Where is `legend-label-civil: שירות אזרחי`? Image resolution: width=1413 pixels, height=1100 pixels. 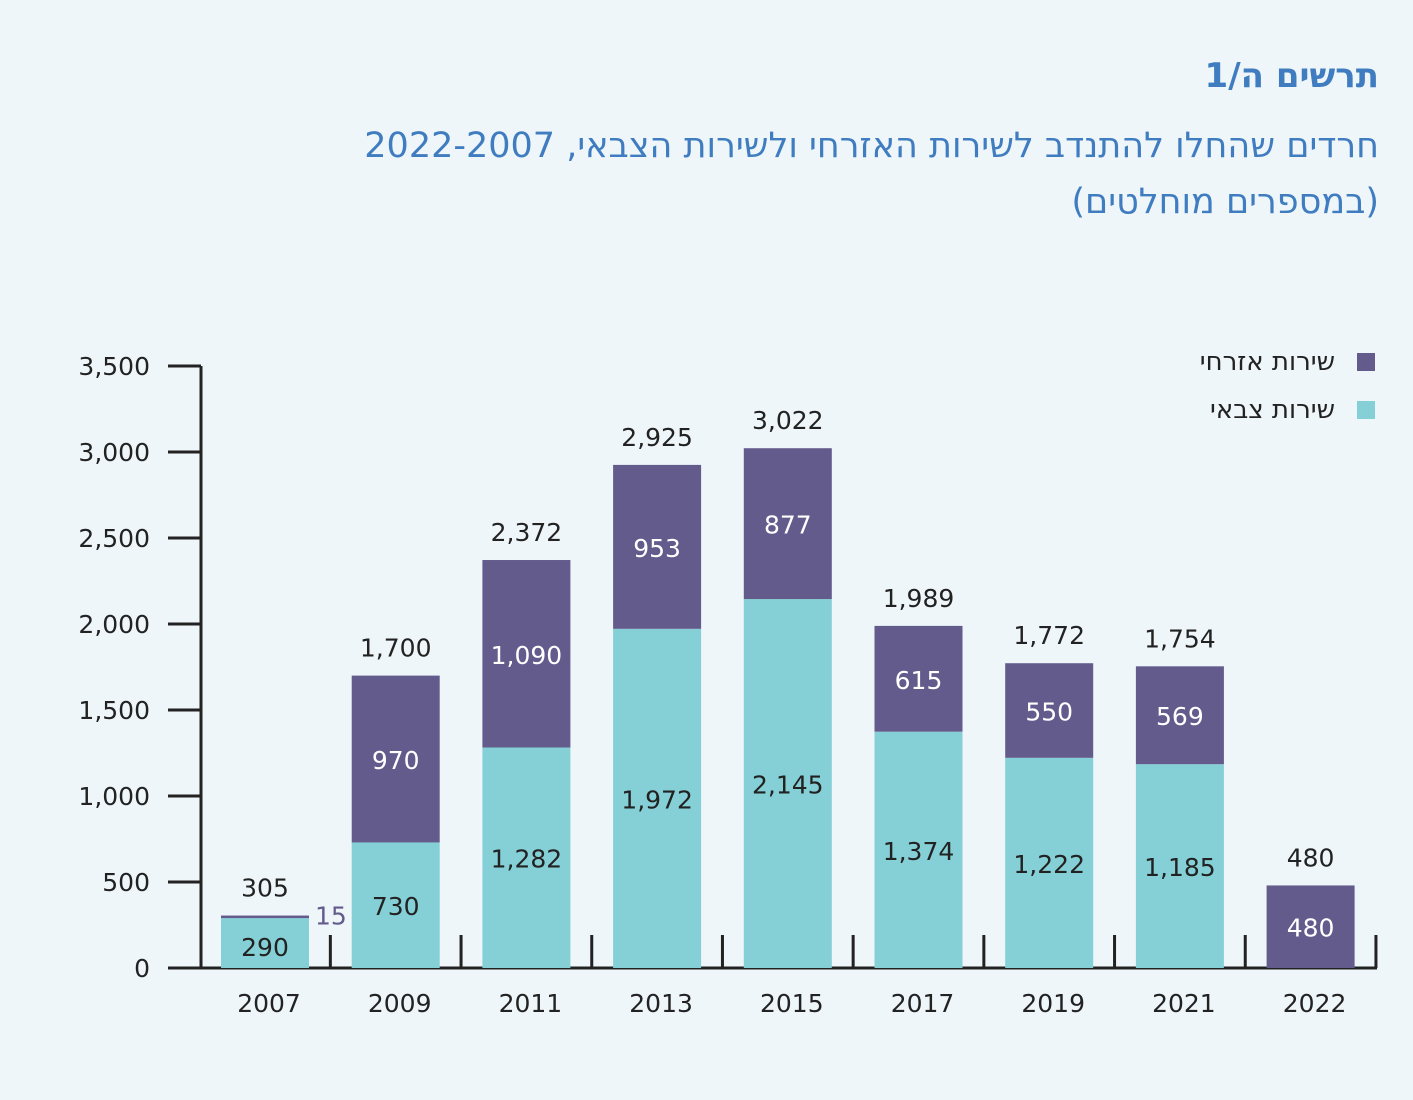 legend-label-civil: שירות אזרחי is located at coordinates (1267, 362).